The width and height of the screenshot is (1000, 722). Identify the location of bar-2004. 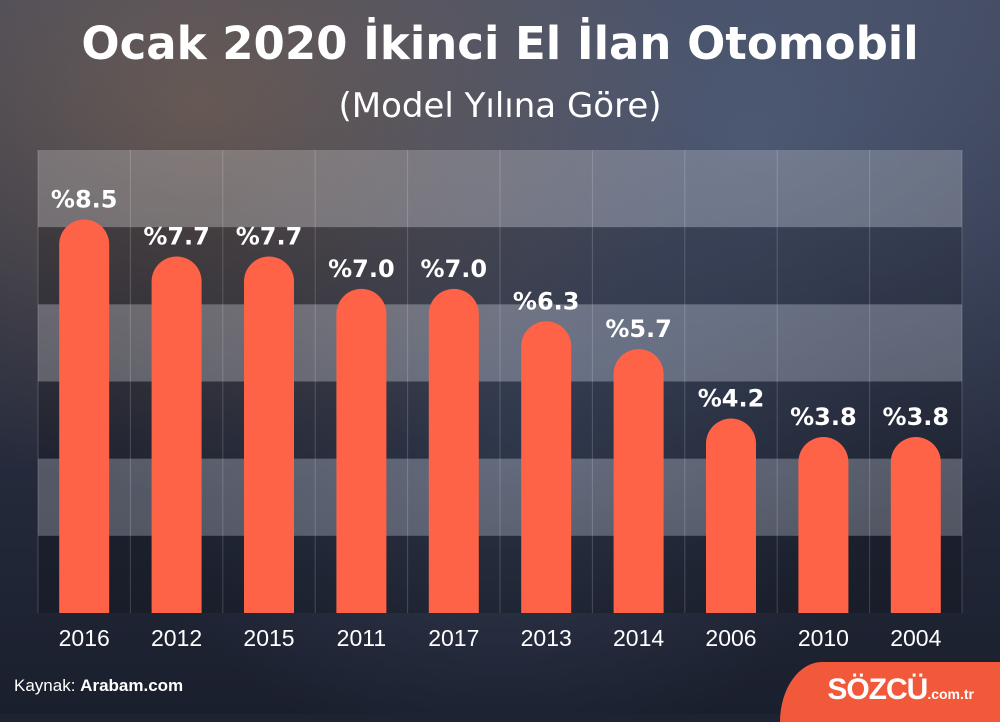
(915, 525).